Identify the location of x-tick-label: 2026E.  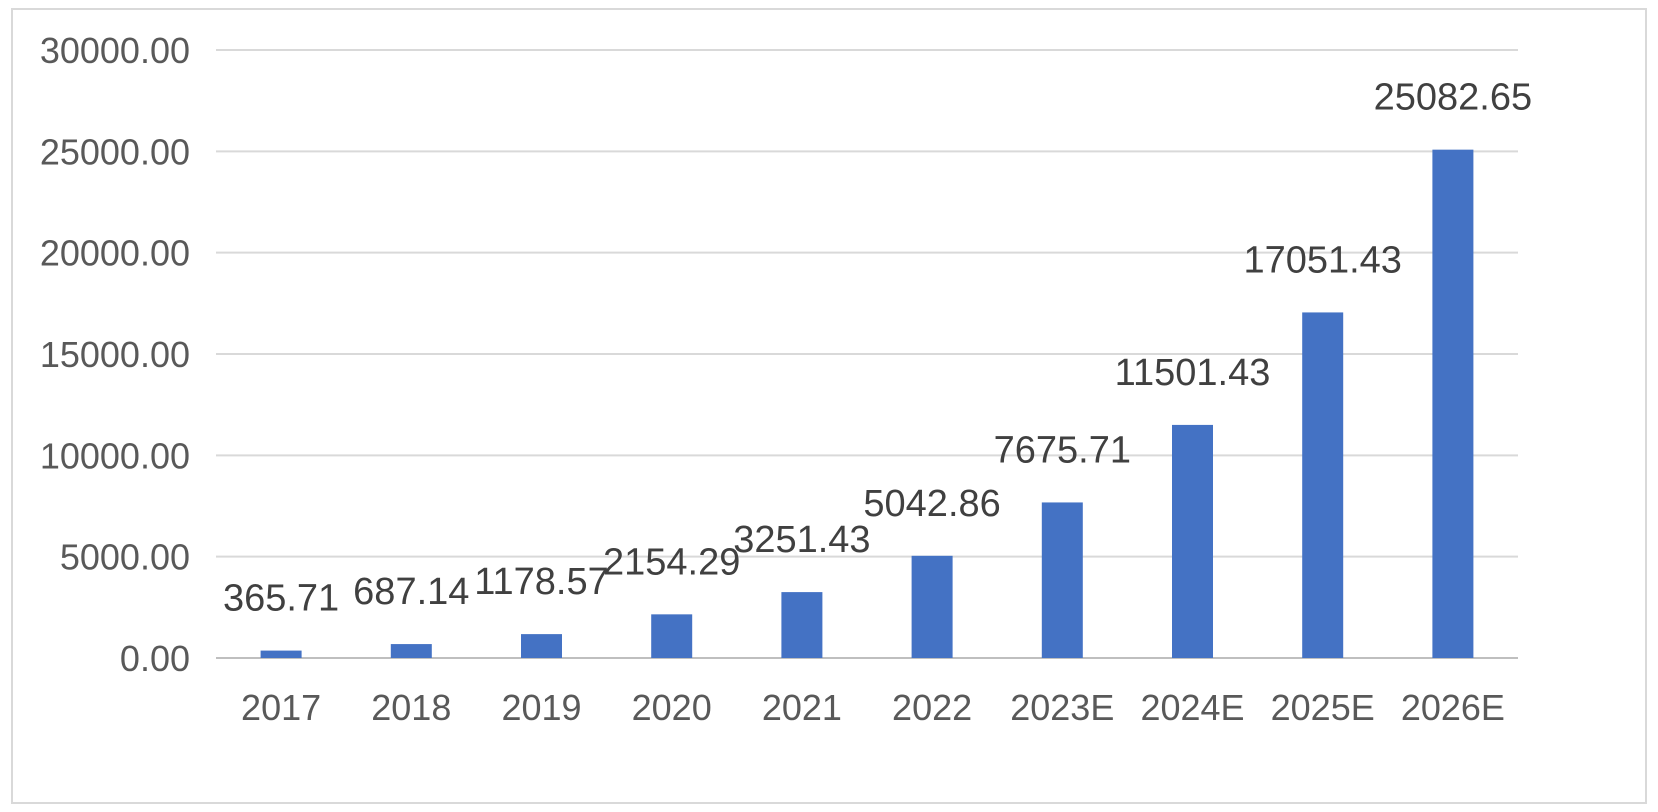
(1453, 707).